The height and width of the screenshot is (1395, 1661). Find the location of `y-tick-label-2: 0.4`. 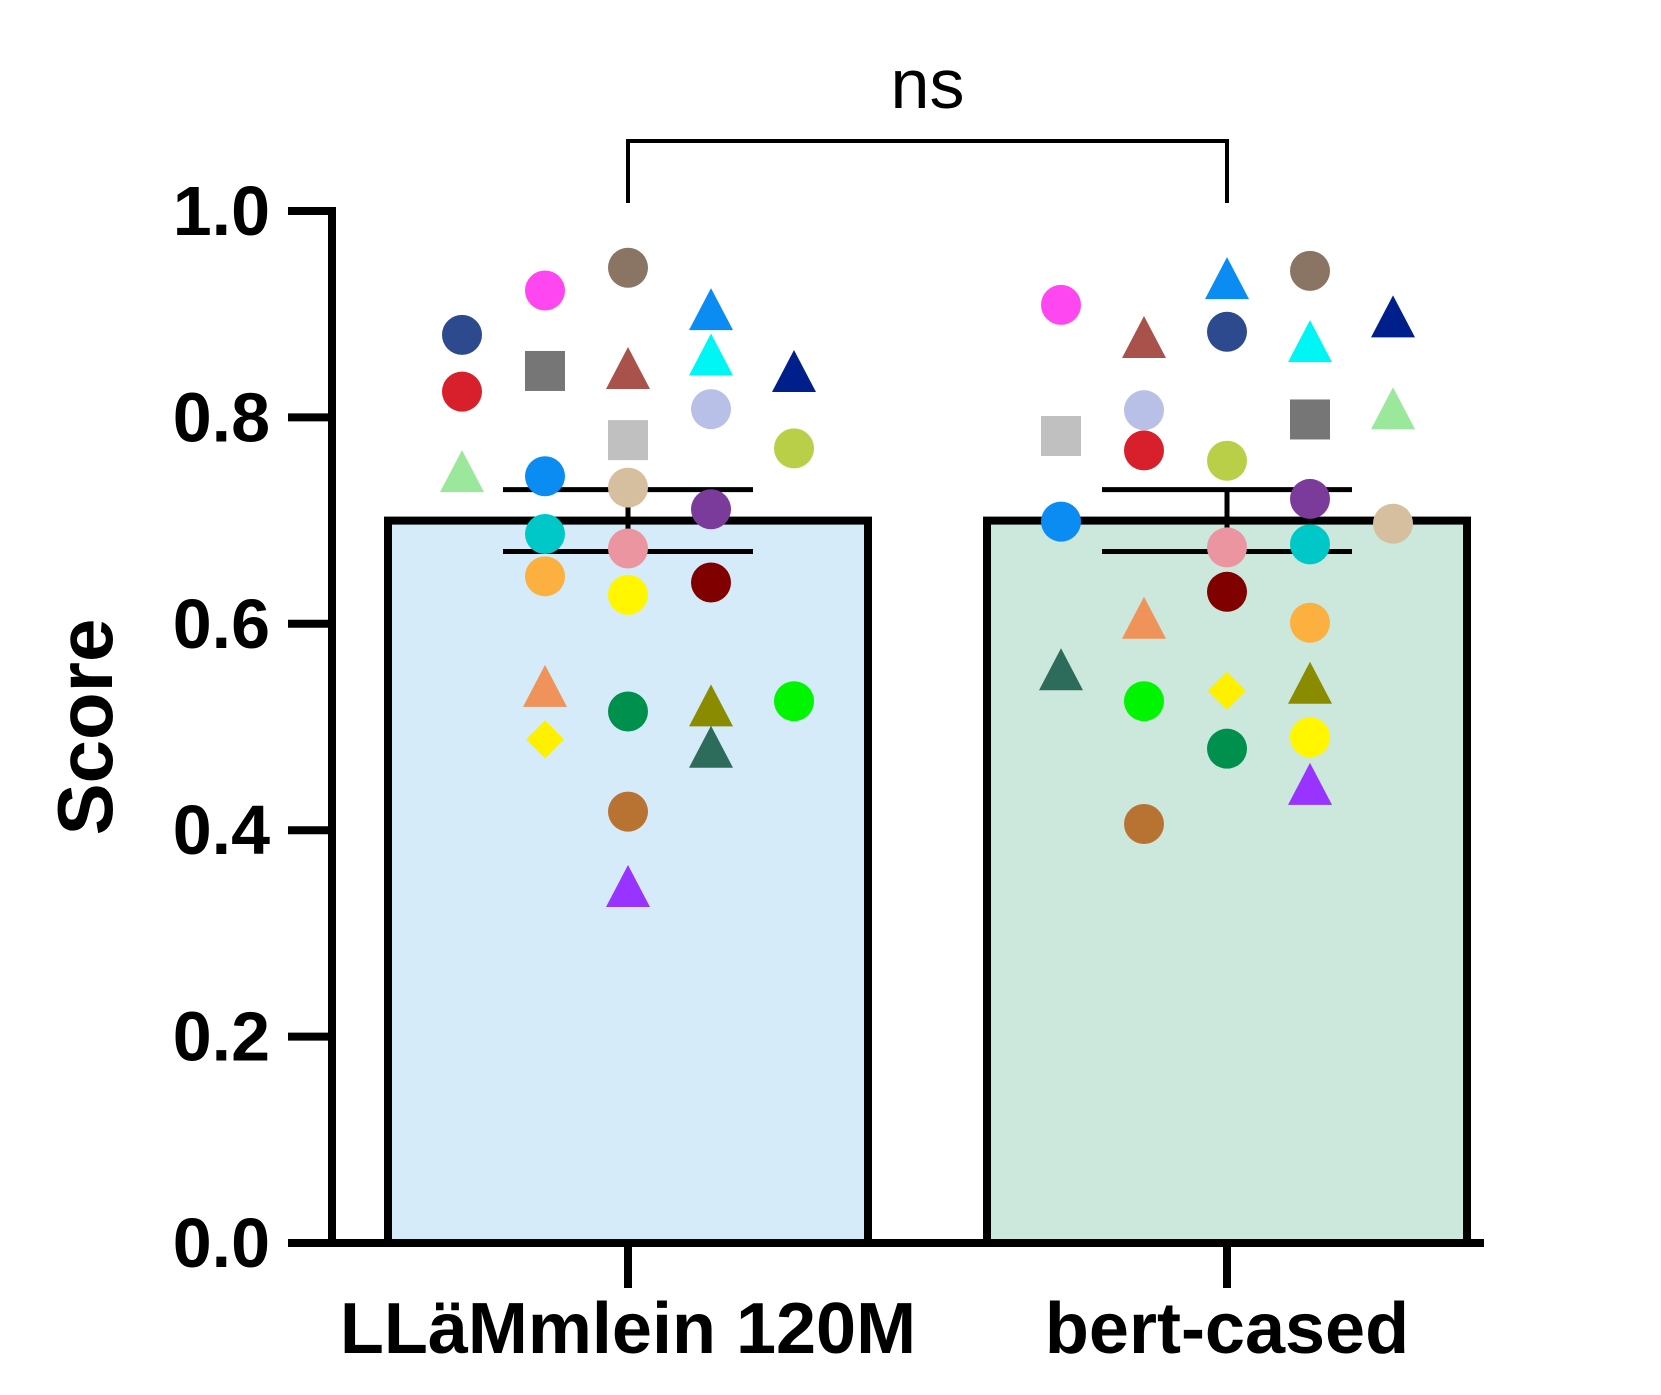

y-tick-label-2: 0.4 is located at coordinates (221, 830).